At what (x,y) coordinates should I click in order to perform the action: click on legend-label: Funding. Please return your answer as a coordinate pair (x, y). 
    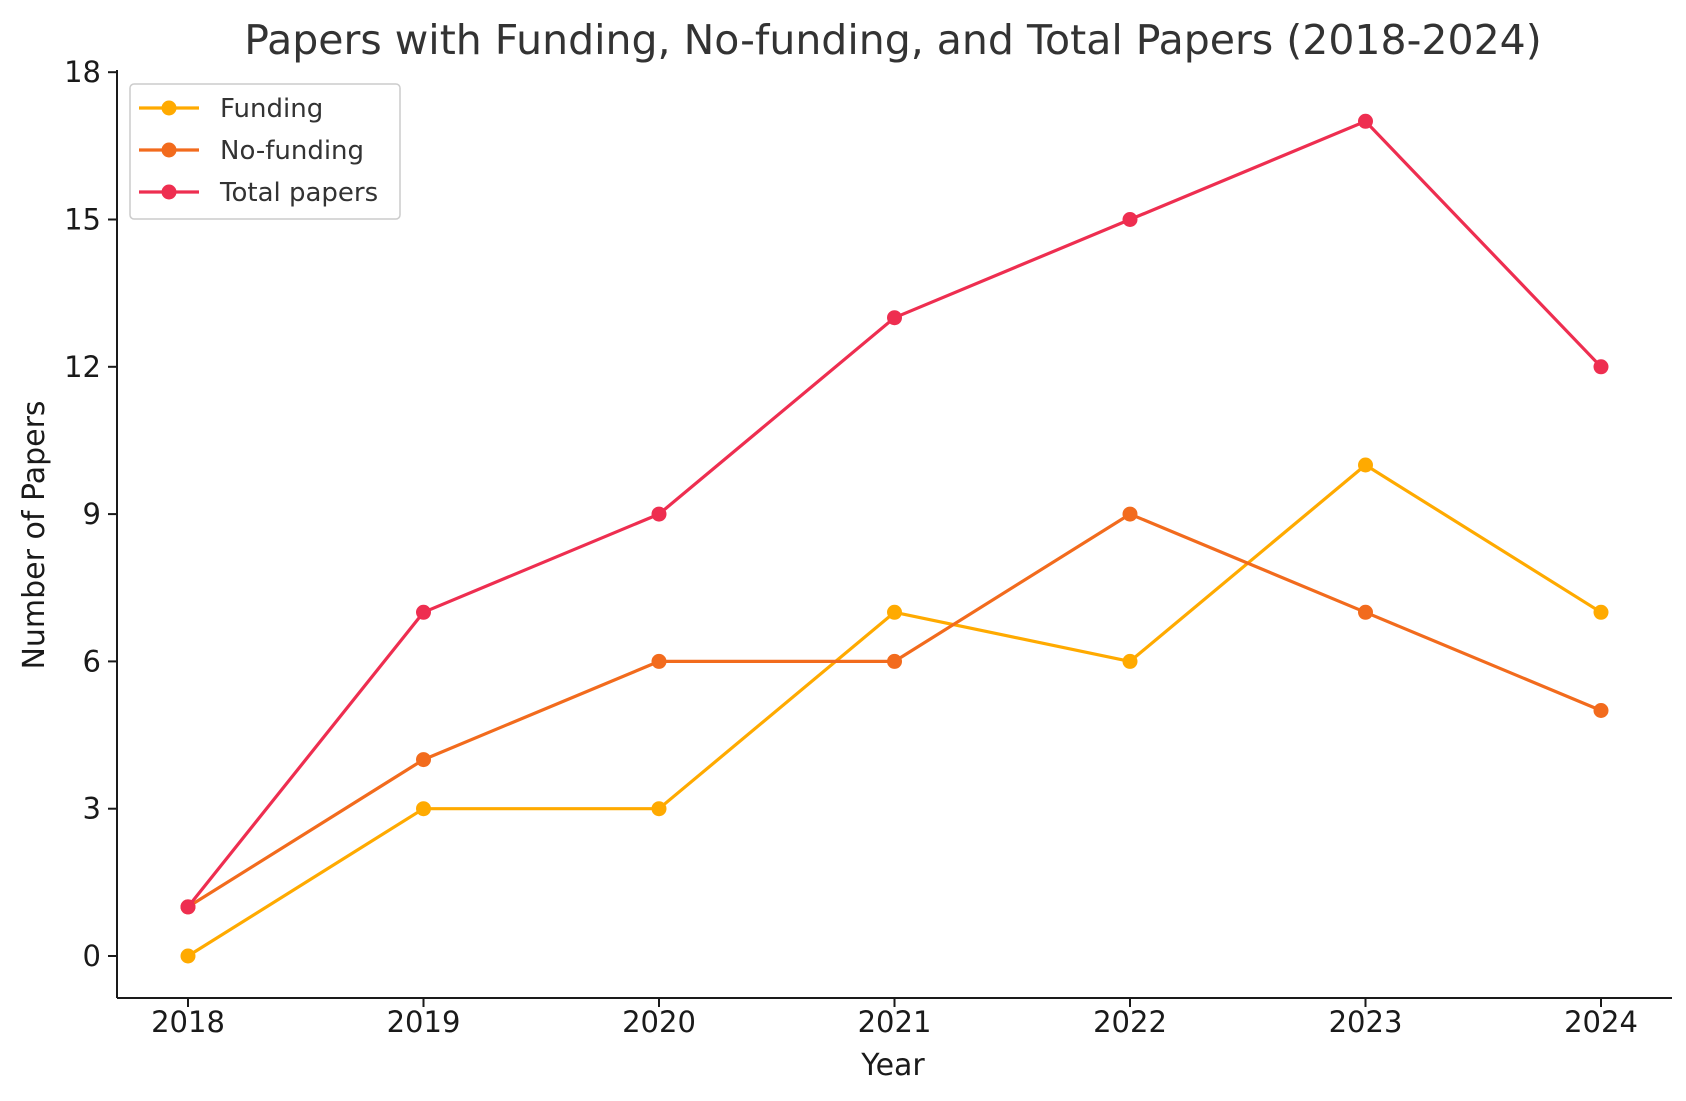
    Looking at the image, I should click on (271, 109).